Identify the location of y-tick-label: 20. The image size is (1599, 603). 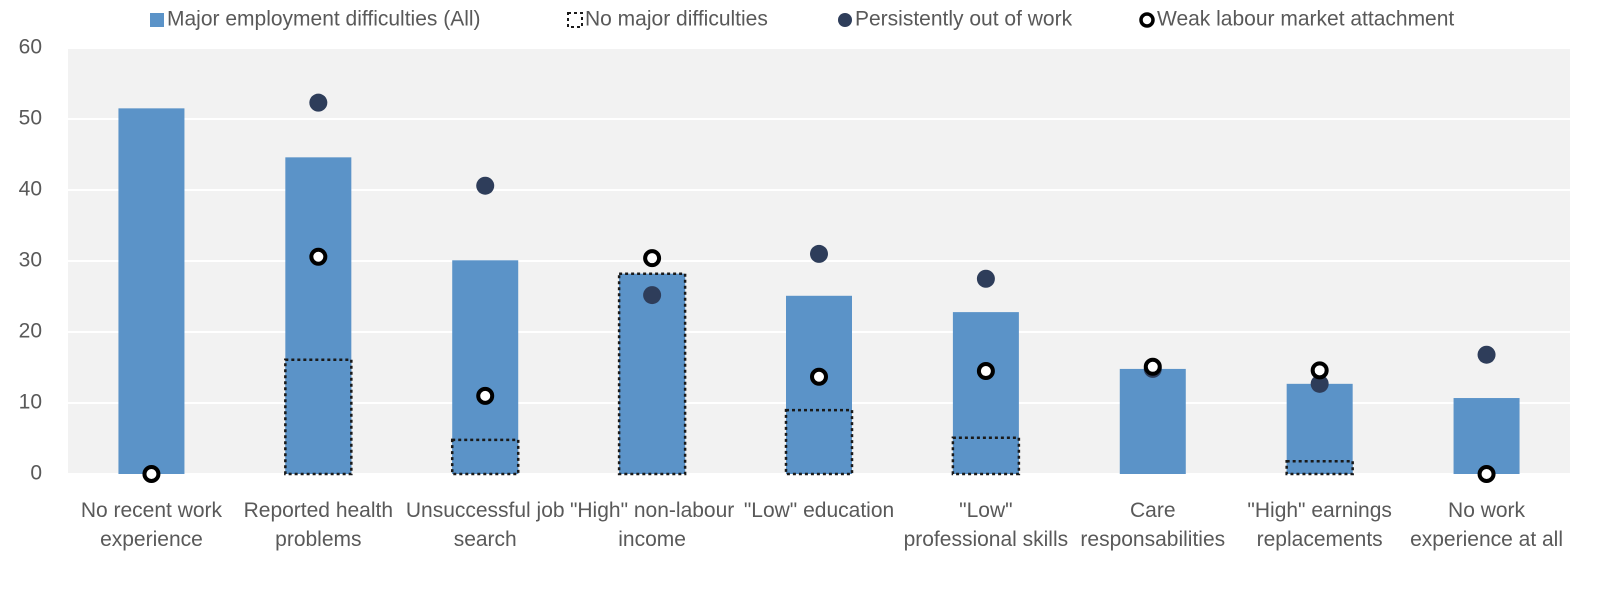
(30, 331).